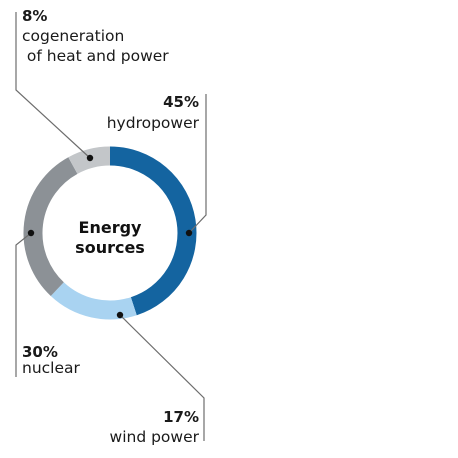 This screenshot has width=458, height=458. What do you see at coordinates (90, 158) in the screenshot?
I see `leader-dot-cogeneration-of-heat-and-power` at bounding box center [90, 158].